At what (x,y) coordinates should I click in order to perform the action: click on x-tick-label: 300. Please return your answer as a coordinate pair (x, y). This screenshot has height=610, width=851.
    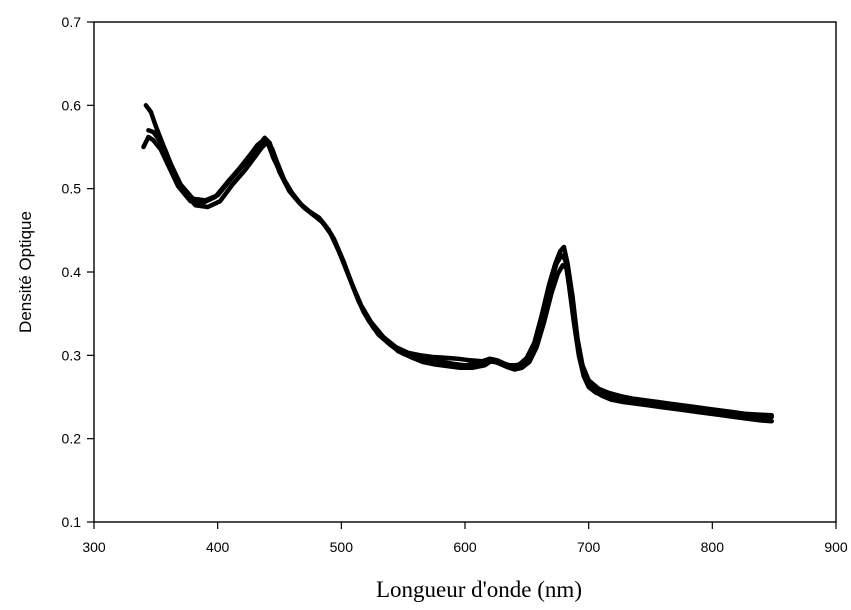
    Looking at the image, I should click on (94, 547).